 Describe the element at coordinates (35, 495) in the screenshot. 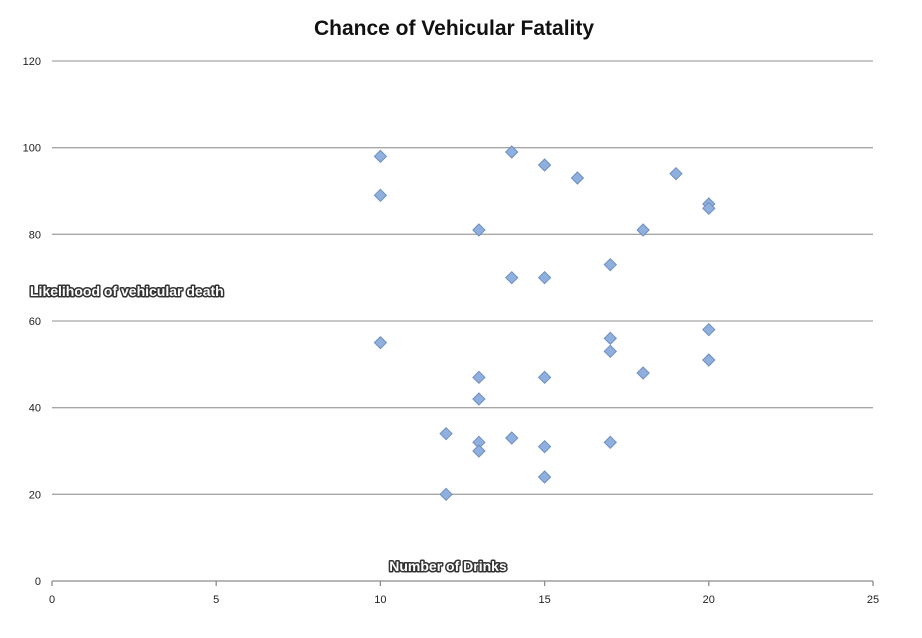

I see `y-tick-label: 20` at that location.